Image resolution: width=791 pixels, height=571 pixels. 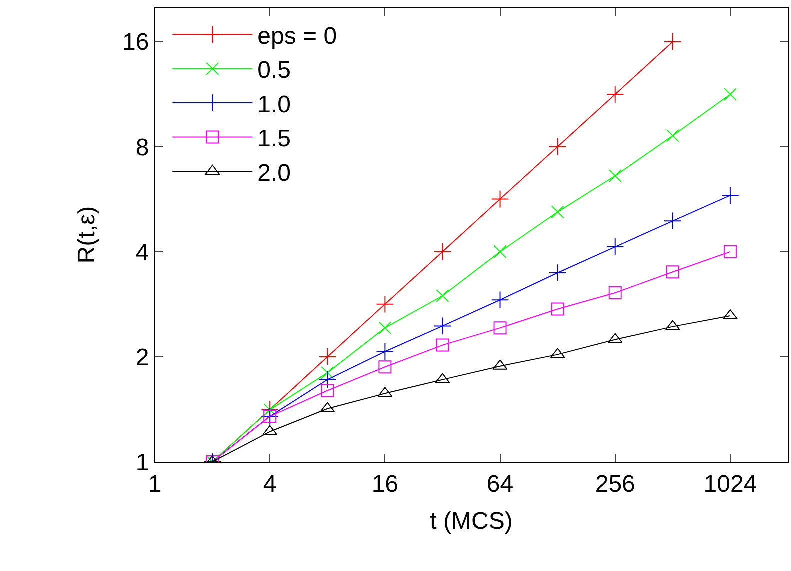 I want to click on y-tick-label: 4, so click(x=143, y=252).